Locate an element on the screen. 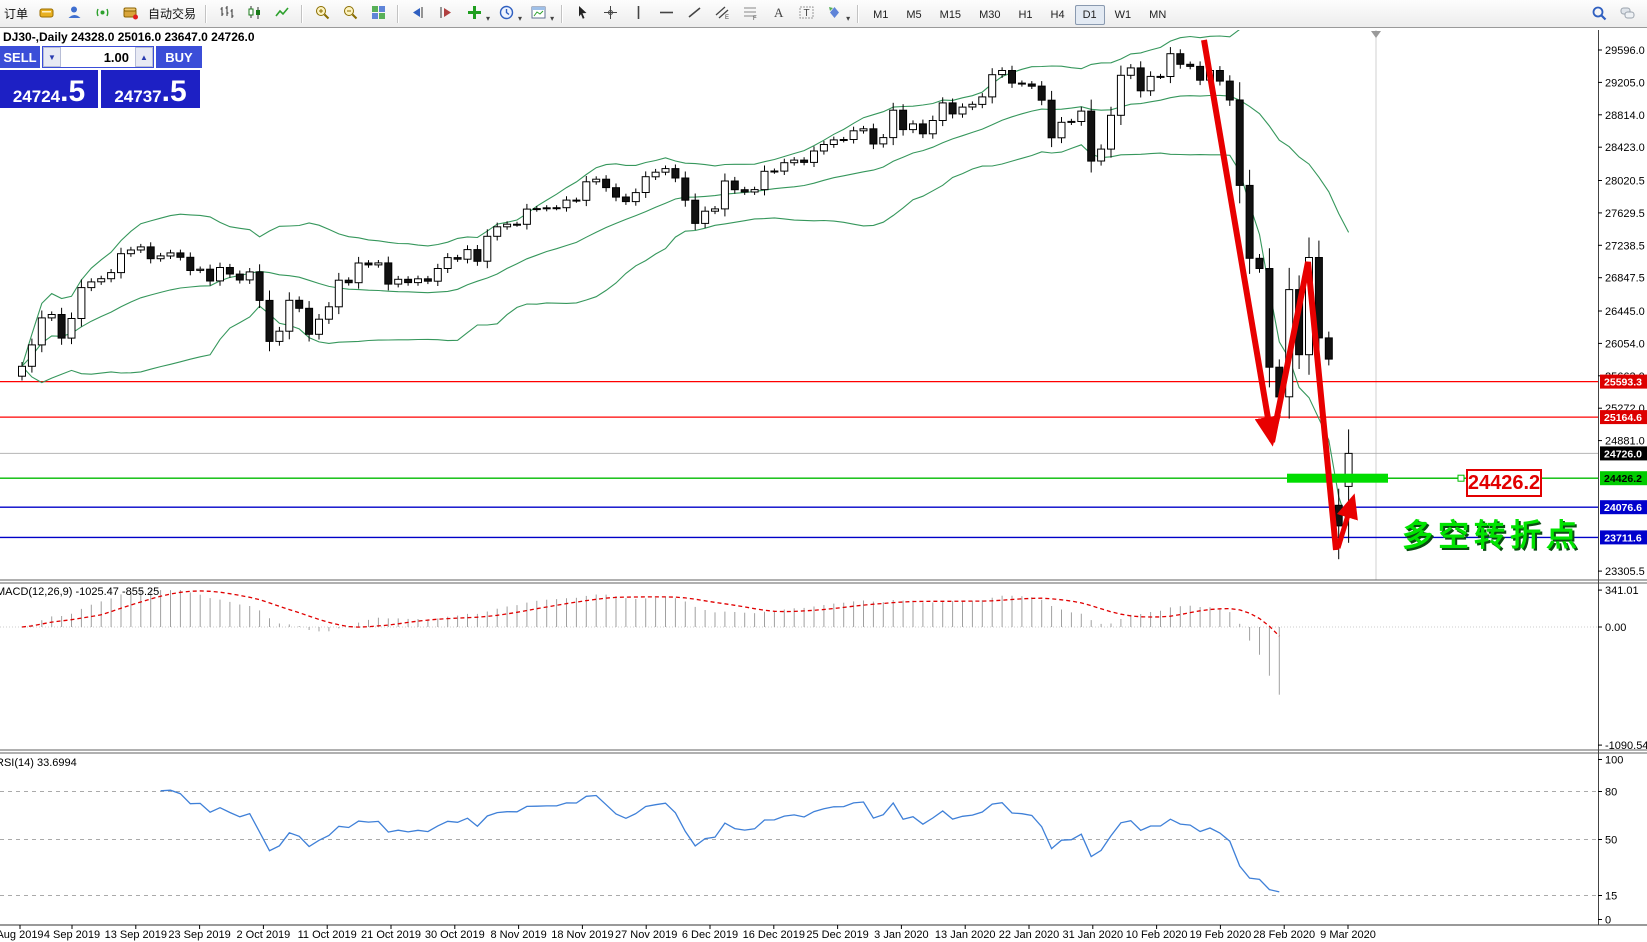  tile-windows-icon is located at coordinates (378, 12).